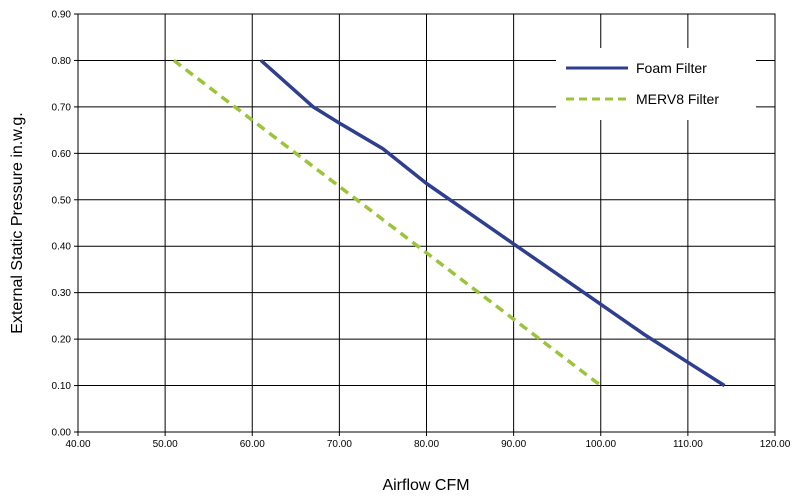  Describe the element at coordinates (77, 444) in the screenshot. I see `x-tick-label: 40.00` at that location.